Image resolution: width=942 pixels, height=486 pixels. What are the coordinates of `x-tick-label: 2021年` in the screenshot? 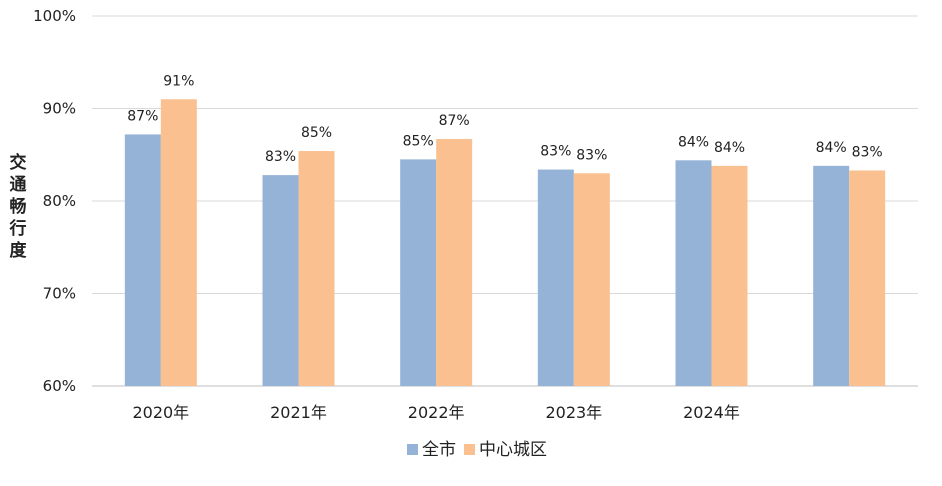 It's located at (298, 412).